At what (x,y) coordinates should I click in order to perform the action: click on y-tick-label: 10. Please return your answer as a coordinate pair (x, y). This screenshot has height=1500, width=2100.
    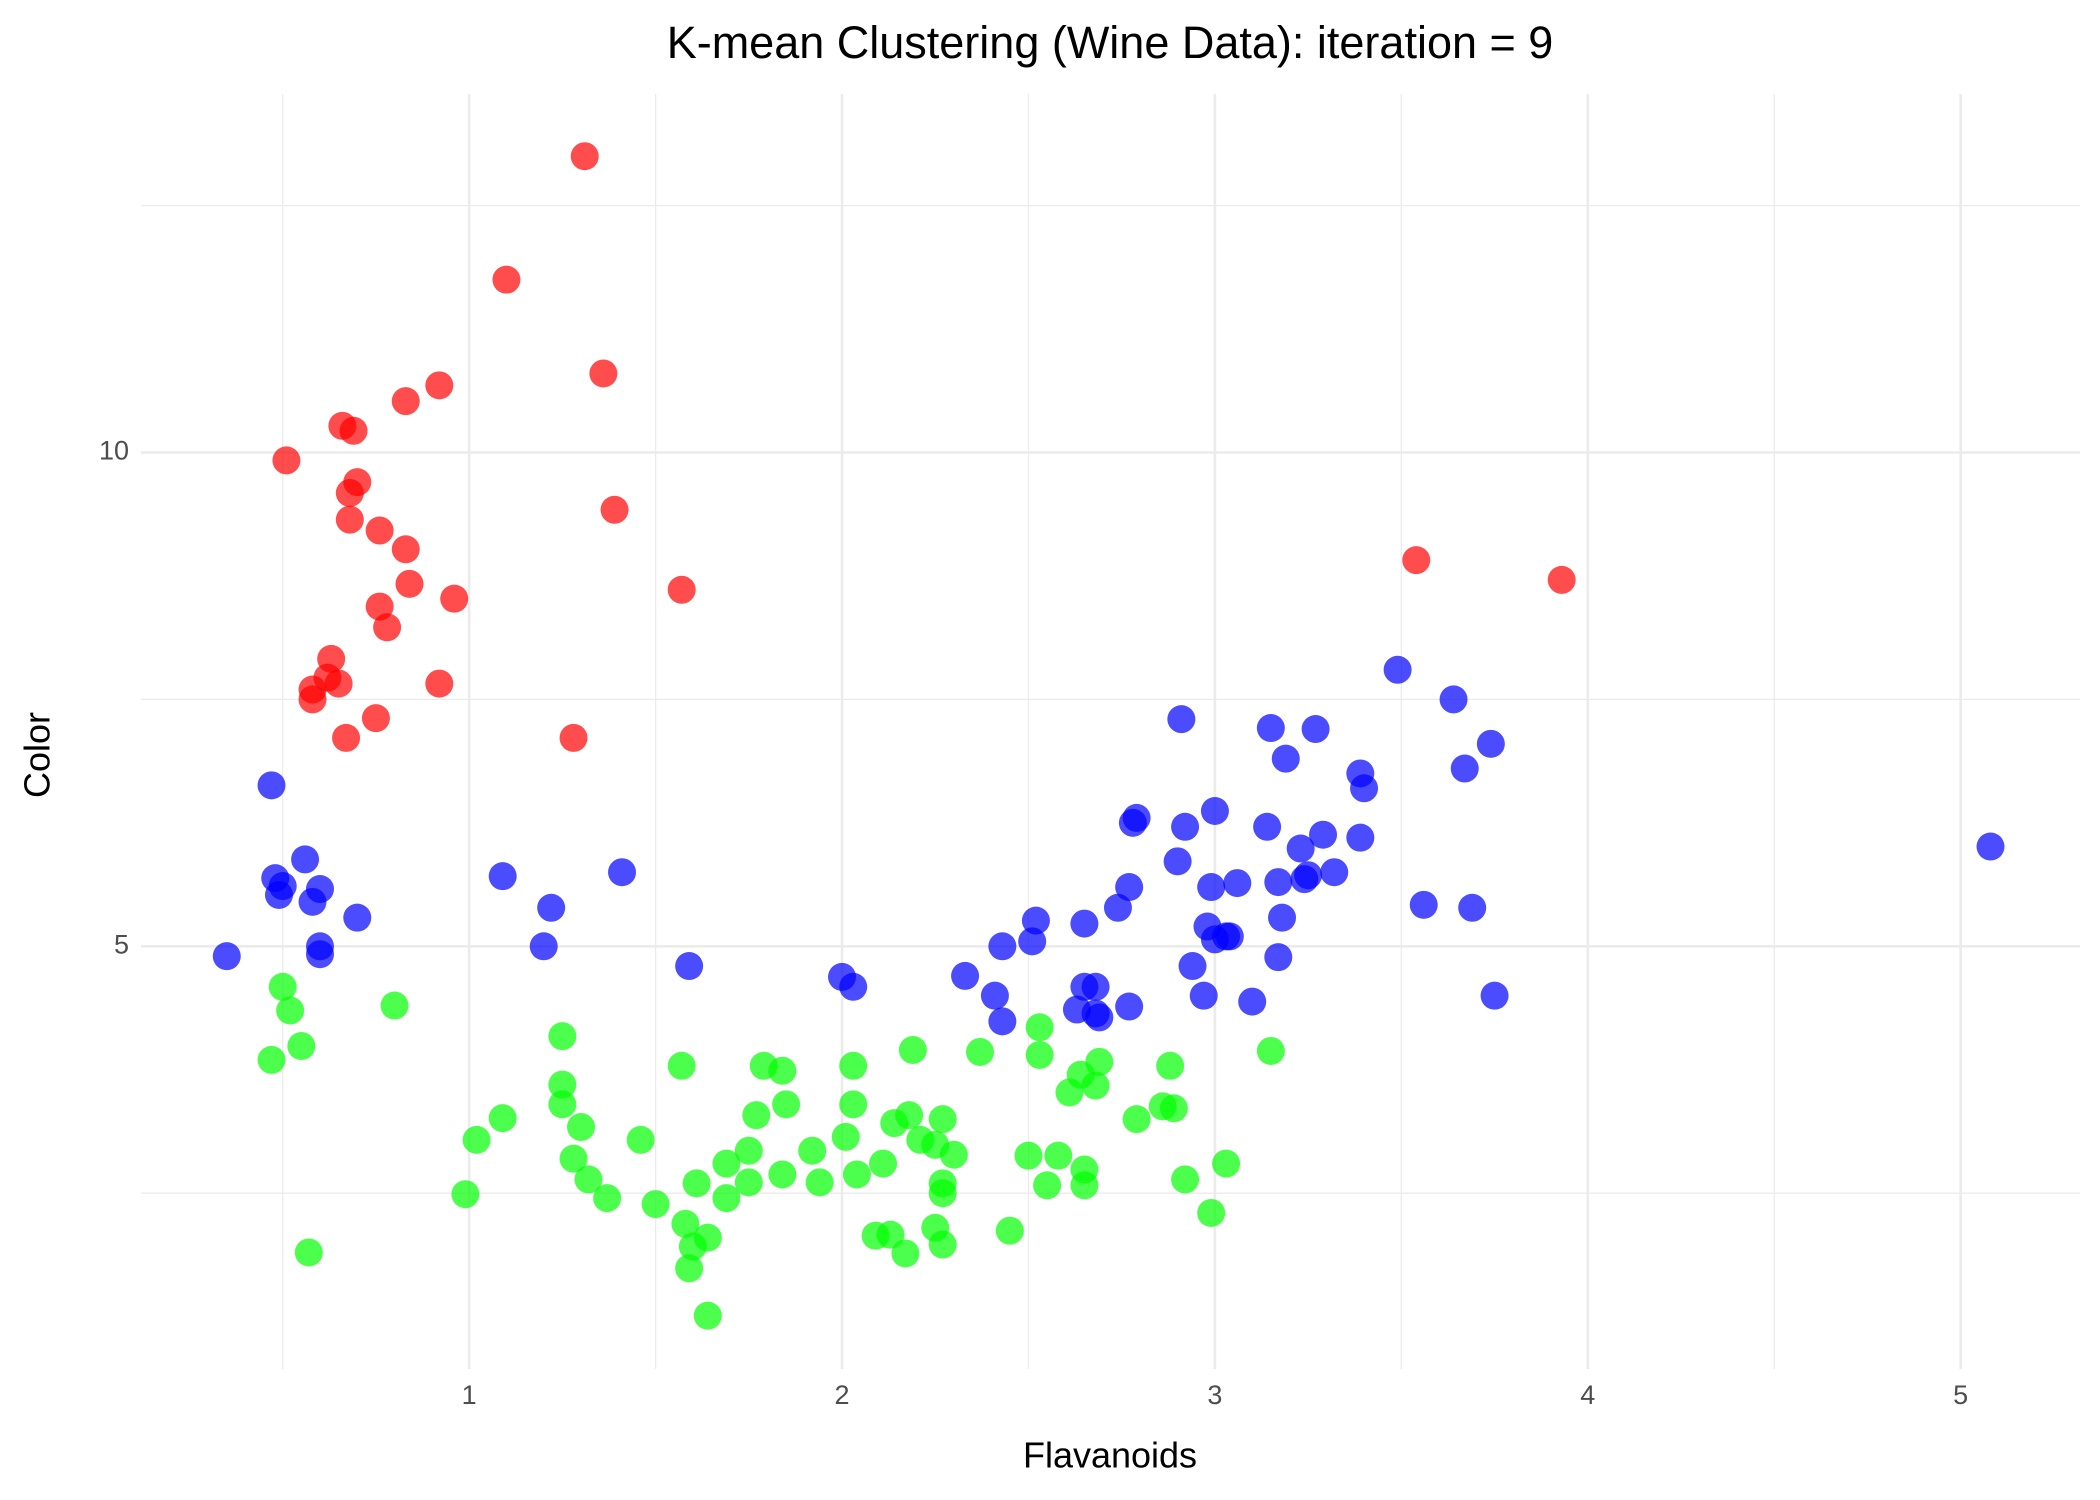
    Looking at the image, I should click on (114, 451).